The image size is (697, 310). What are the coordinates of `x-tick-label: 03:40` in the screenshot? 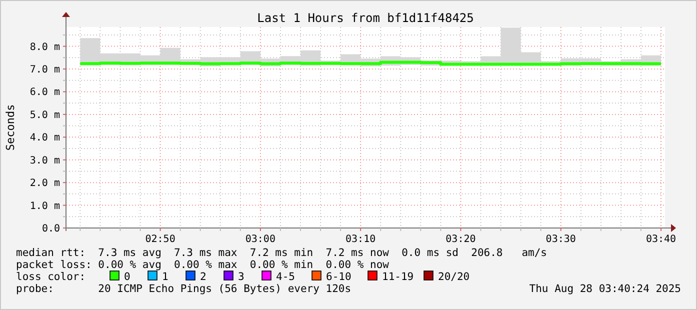 It's located at (661, 239).